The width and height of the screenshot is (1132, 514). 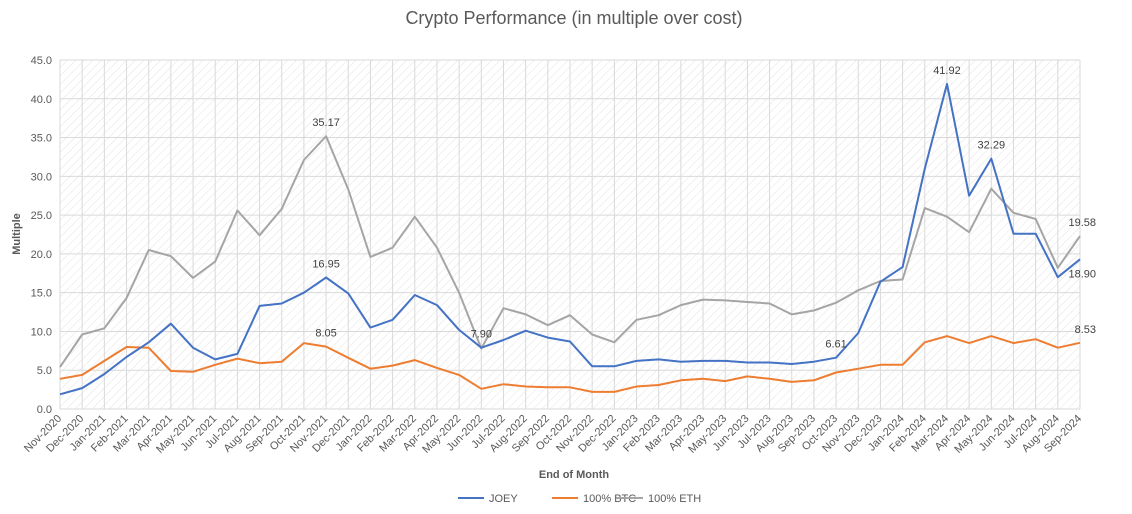 What do you see at coordinates (947, 71) in the screenshot?
I see `data-label: 41.92` at bounding box center [947, 71].